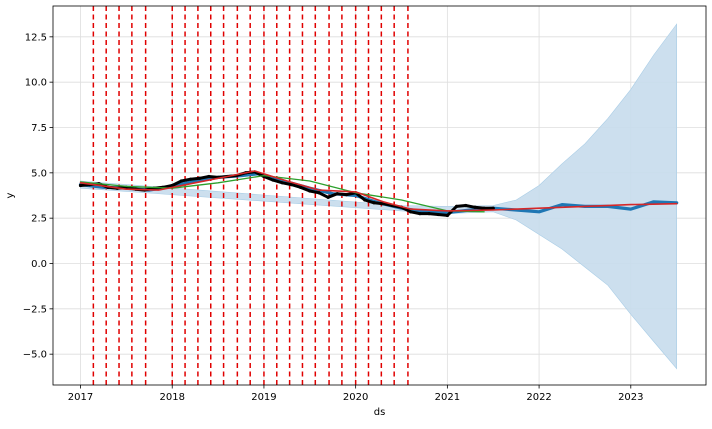 Image resolution: width=712 pixels, height=429 pixels. I want to click on green-line, so click(282, 193).